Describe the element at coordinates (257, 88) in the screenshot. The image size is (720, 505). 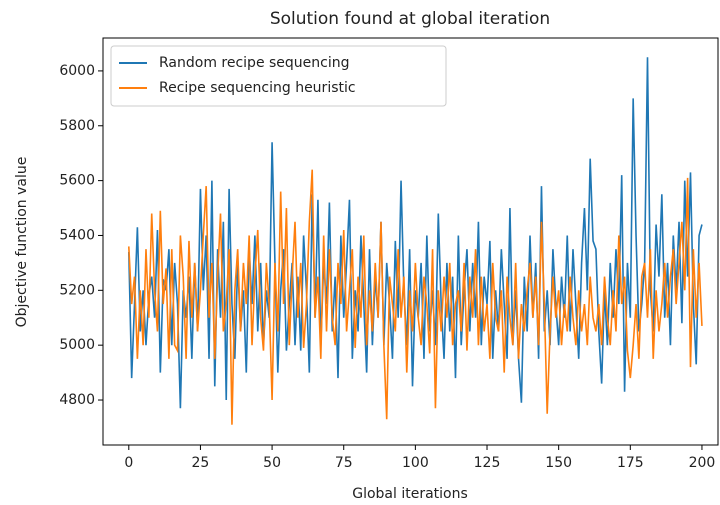
I see `legend-label: Recipe sequencing heuristic` at that location.